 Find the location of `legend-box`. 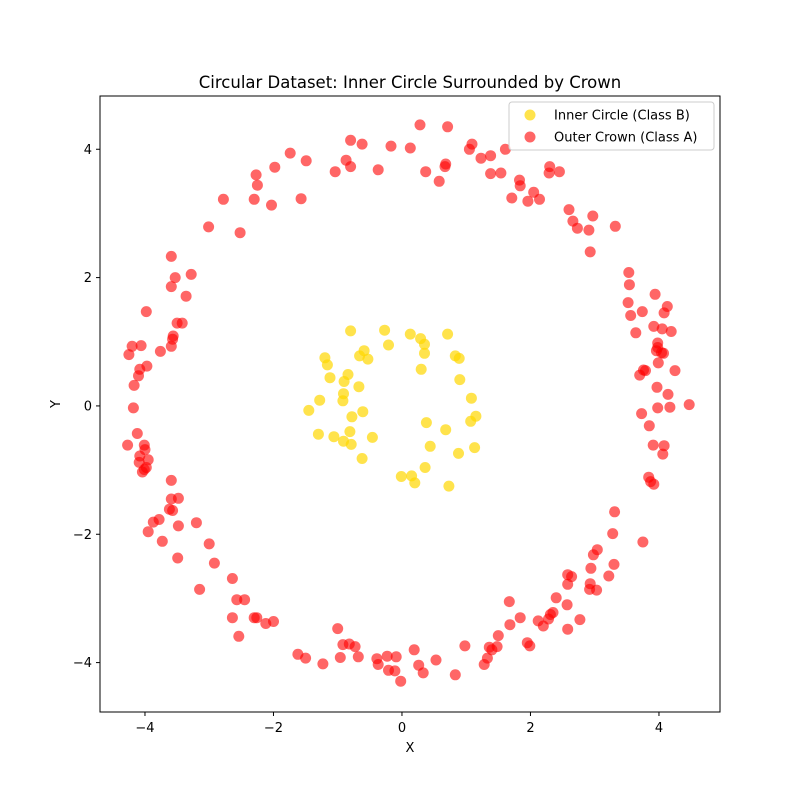

legend-box is located at coordinates (611, 126).